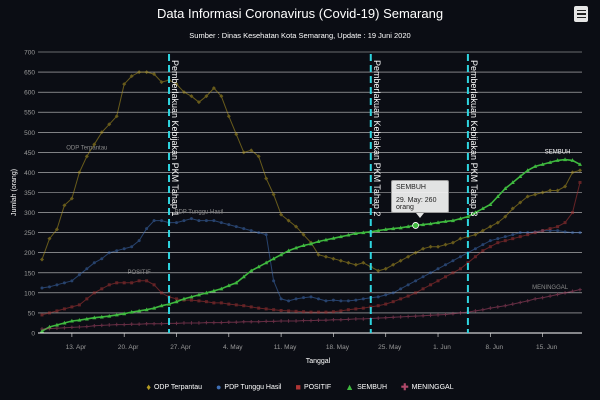  I want to click on hamburger-menu-icon, so click(581, 14).